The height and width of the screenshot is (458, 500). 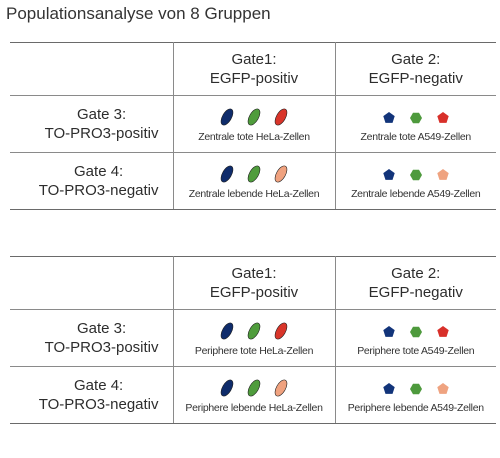 I want to click on cell-a549-dead-central: Zentrale tote A549-Zellen, so click(x=415, y=124).